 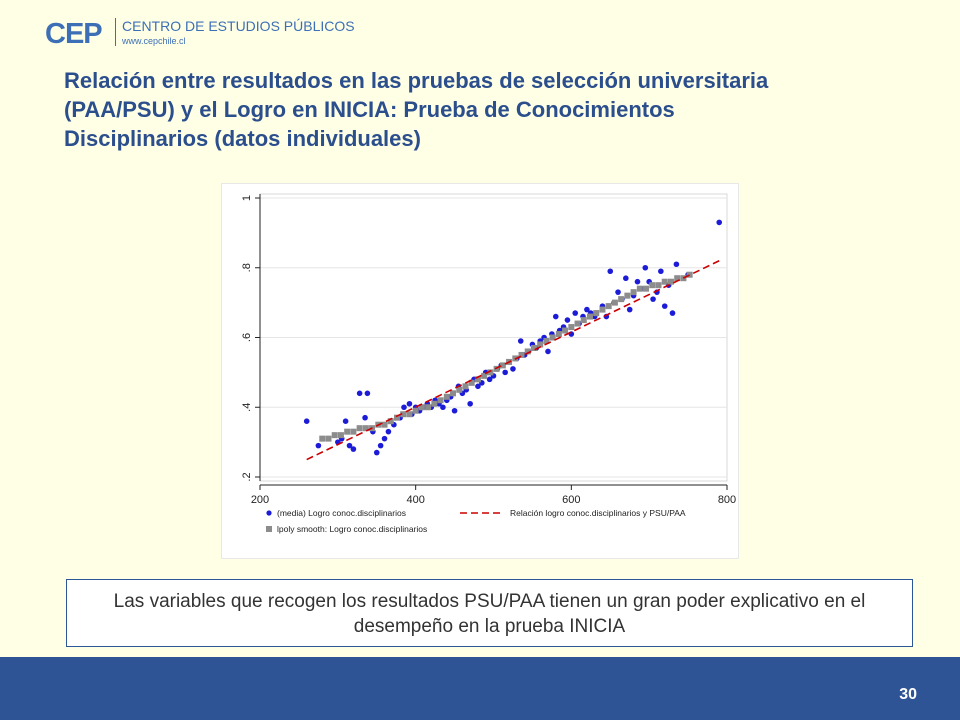 I want to click on legend-smooth-marker, so click(x=269, y=529).